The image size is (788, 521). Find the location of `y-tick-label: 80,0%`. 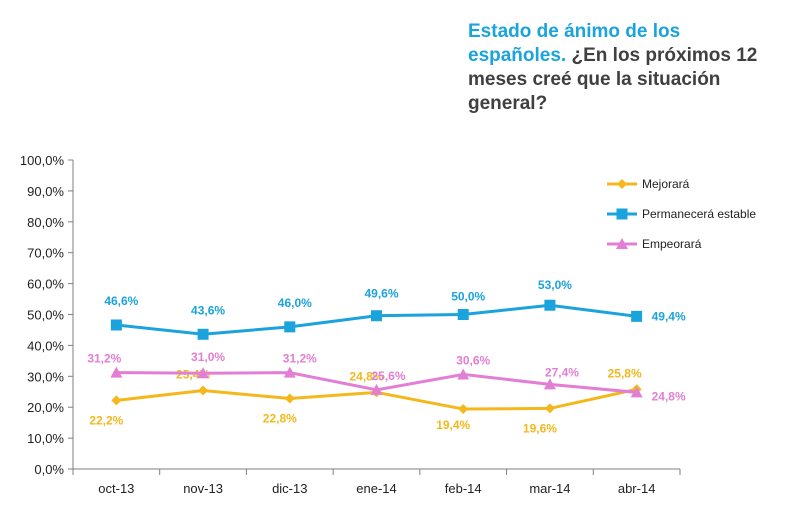

y-tick-label: 80,0% is located at coordinates (45, 222).